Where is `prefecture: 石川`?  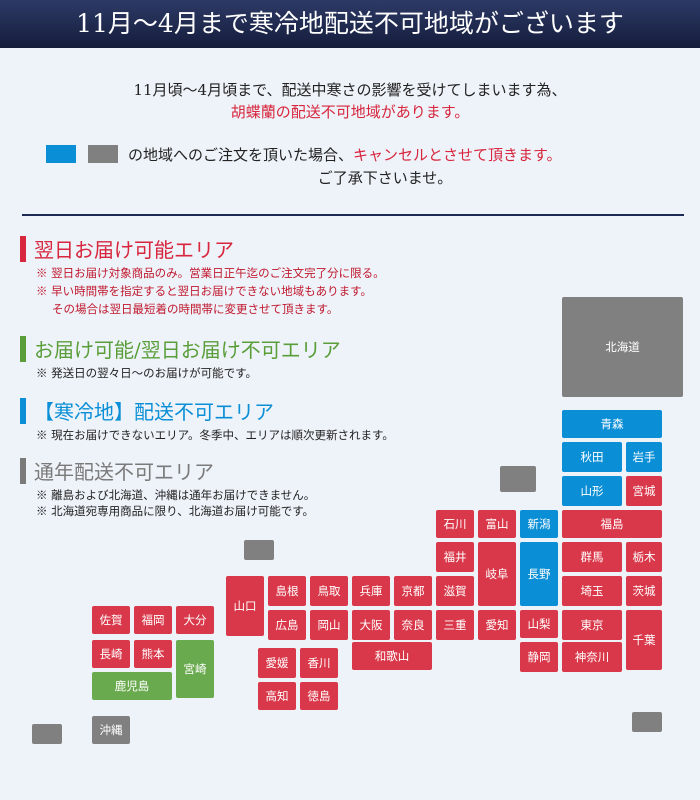
prefecture: 石川 is located at coordinates (455, 524).